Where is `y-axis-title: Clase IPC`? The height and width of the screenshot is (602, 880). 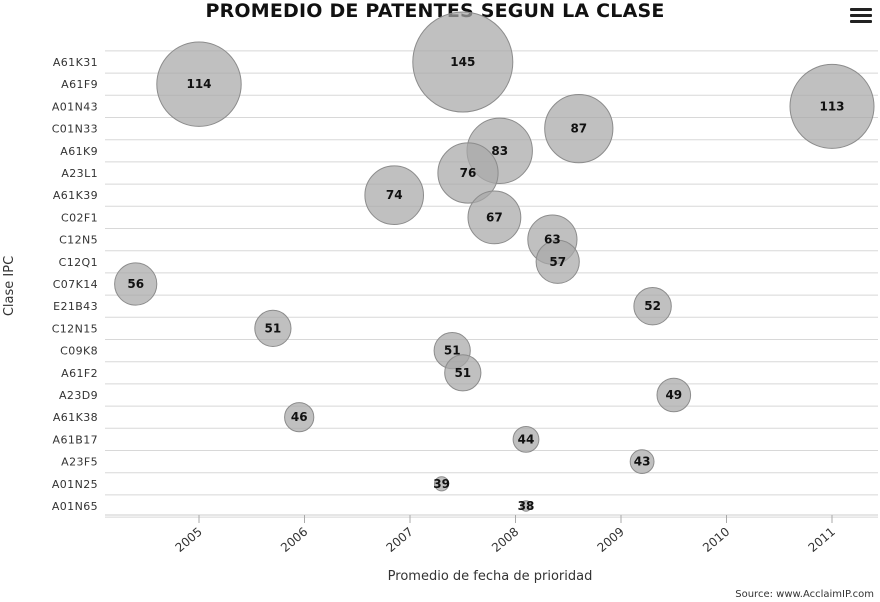 y-axis-title: Clase IPC is located at coordinates (9, 286).